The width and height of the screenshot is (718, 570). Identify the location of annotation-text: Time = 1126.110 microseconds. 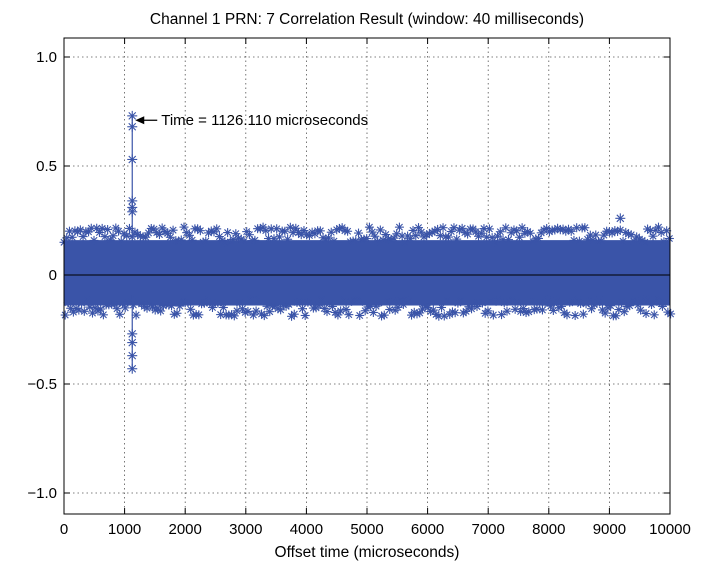
(264, 120).